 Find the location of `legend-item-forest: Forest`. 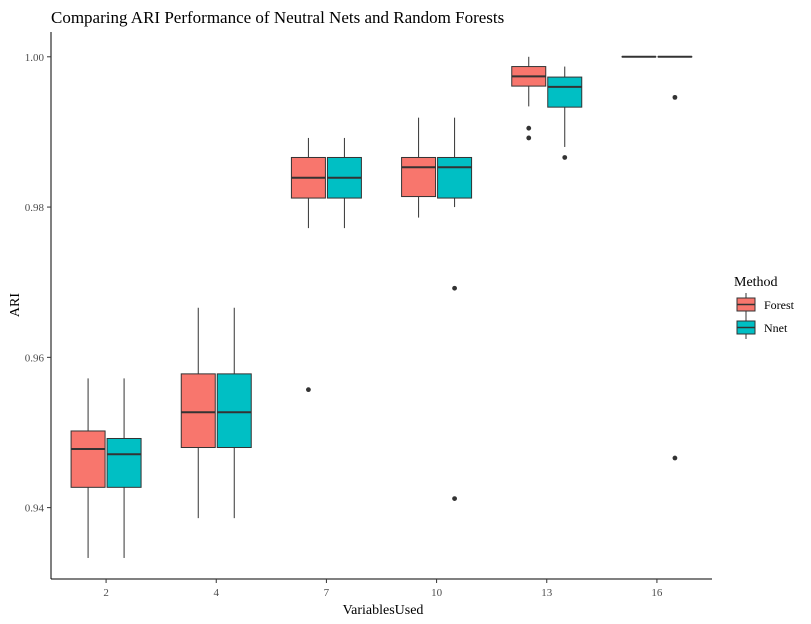

legend-item-forest: Forest is located at coordinates (765, 304).